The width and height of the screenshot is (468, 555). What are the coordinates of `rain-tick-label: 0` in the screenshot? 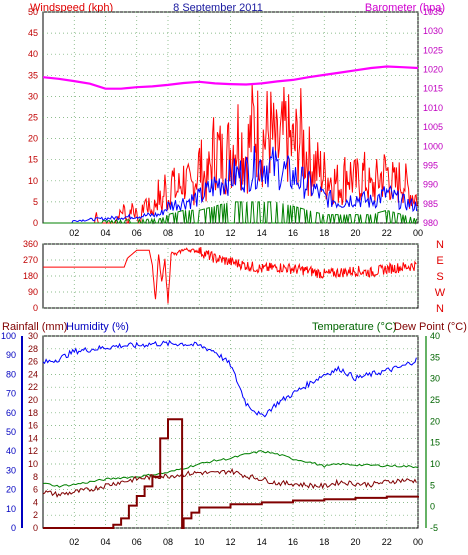 It's located at (35, 528).